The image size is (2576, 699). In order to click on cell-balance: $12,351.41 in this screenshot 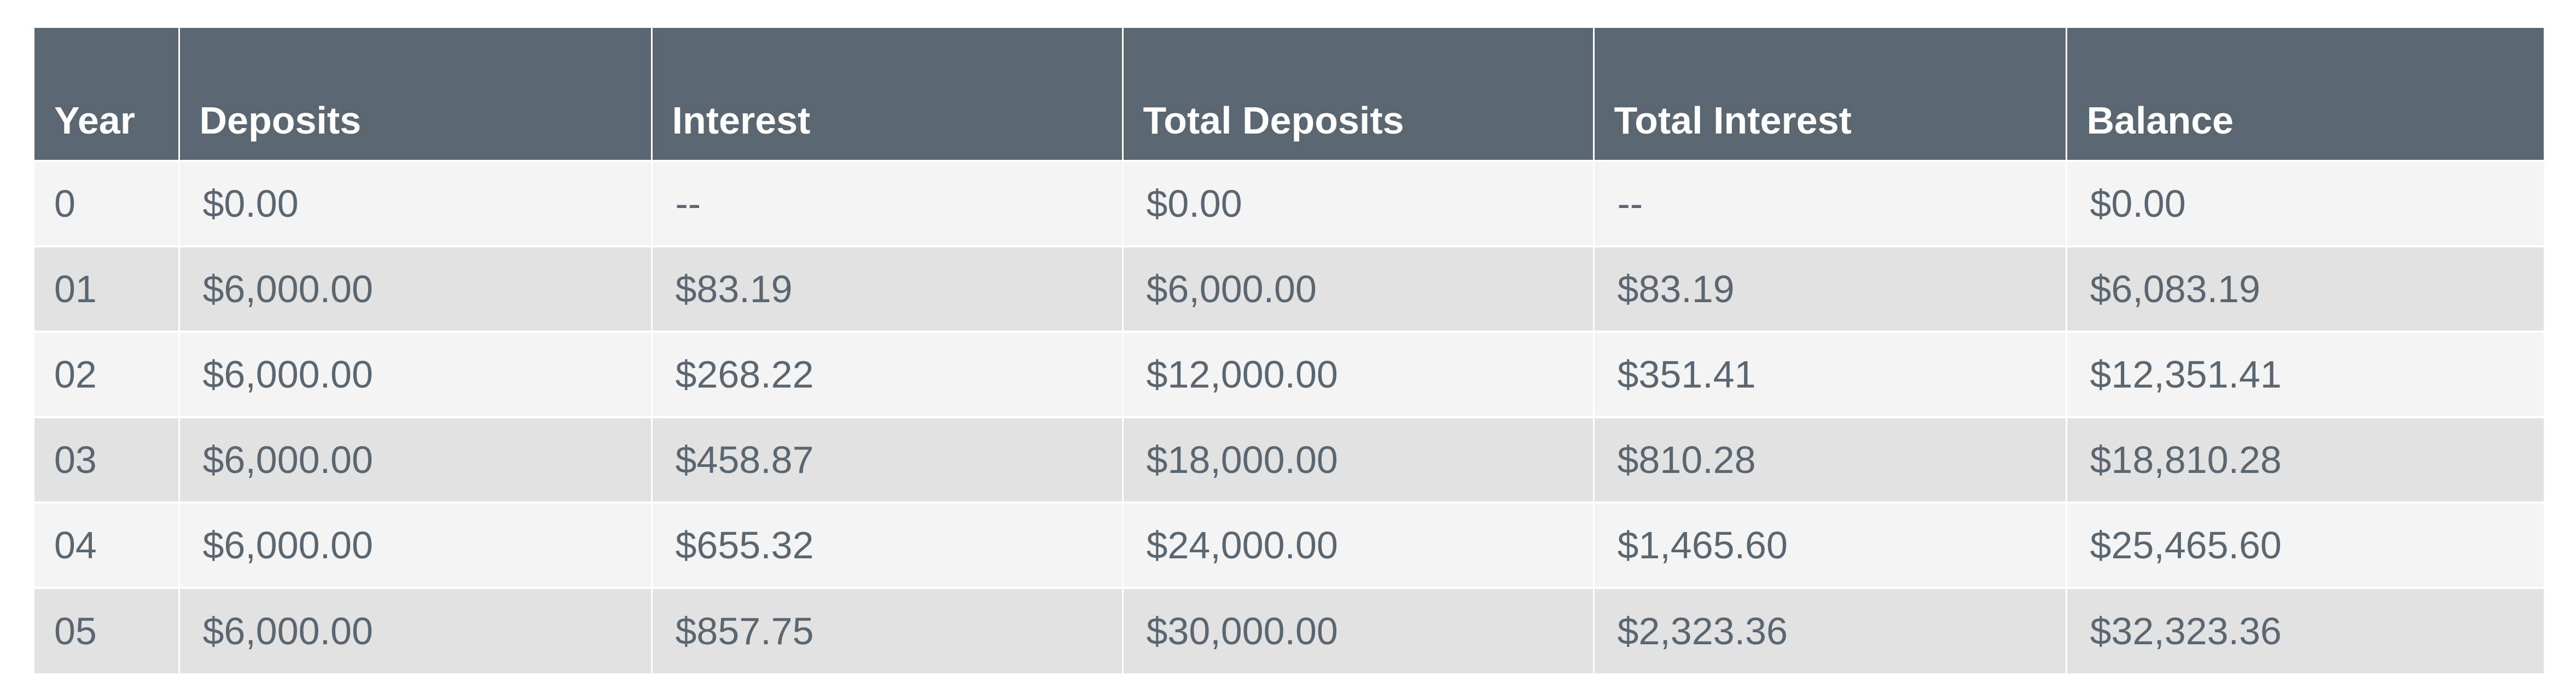, I will do `click(2305, 374)`.